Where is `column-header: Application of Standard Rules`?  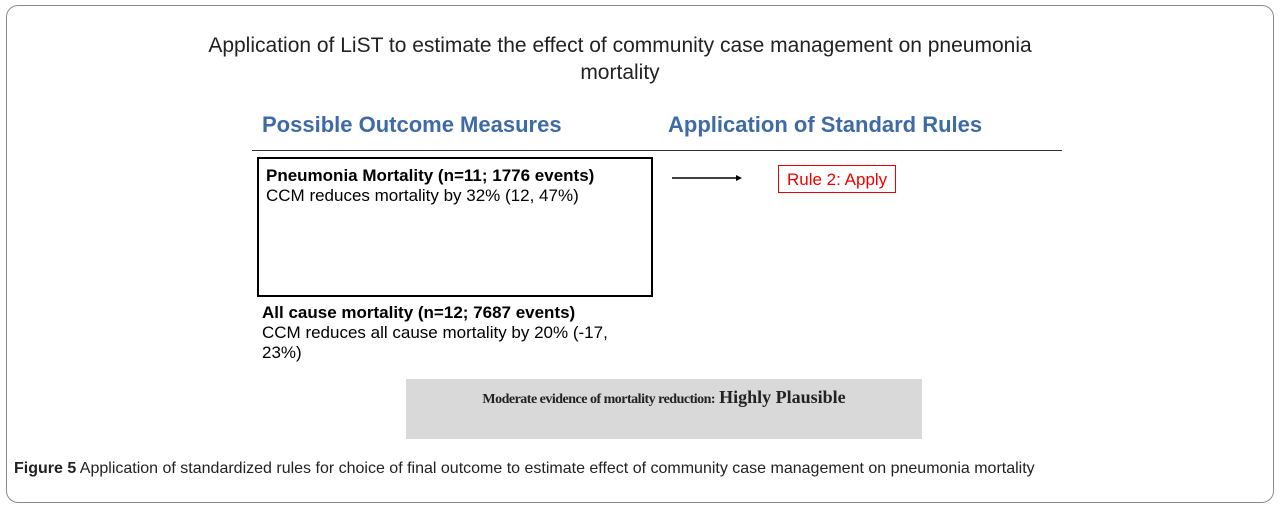 column-header: Application of Standard Rules is located at coordinates (825, 124).